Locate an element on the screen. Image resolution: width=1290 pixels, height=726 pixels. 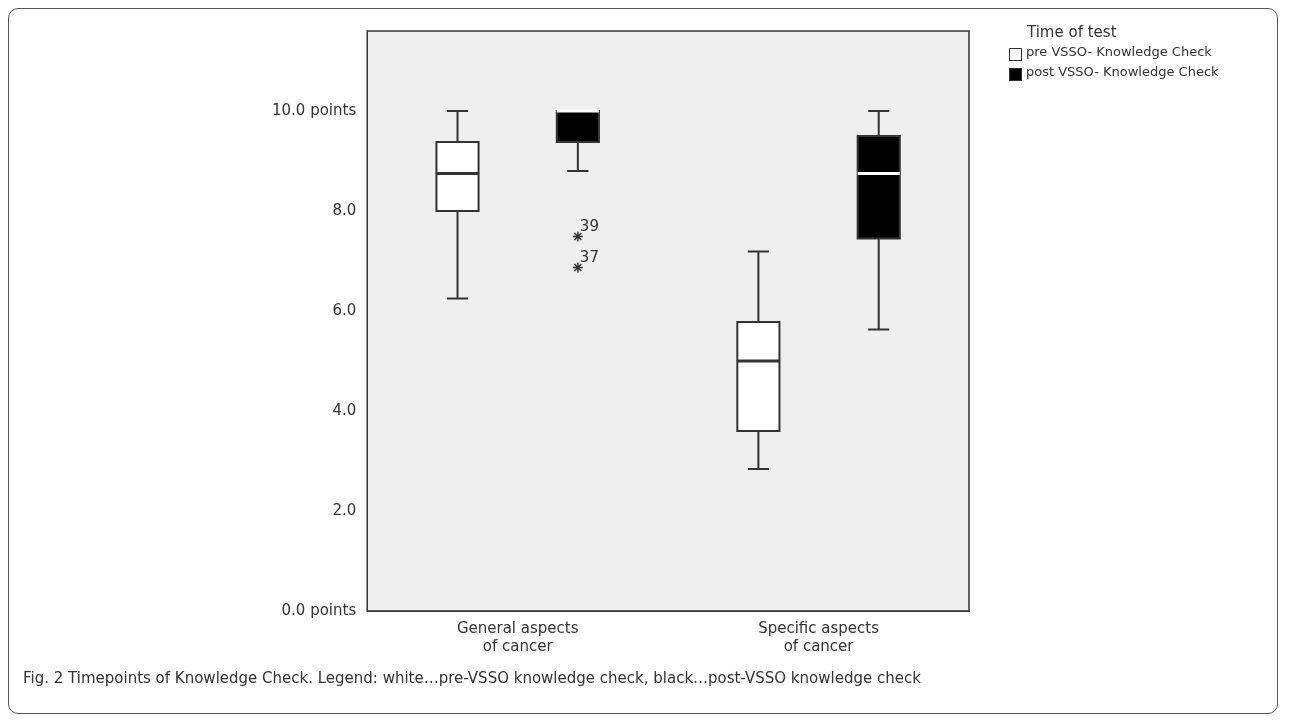
y-tick-label: 0.0 points is located at coordinates (319, 609).